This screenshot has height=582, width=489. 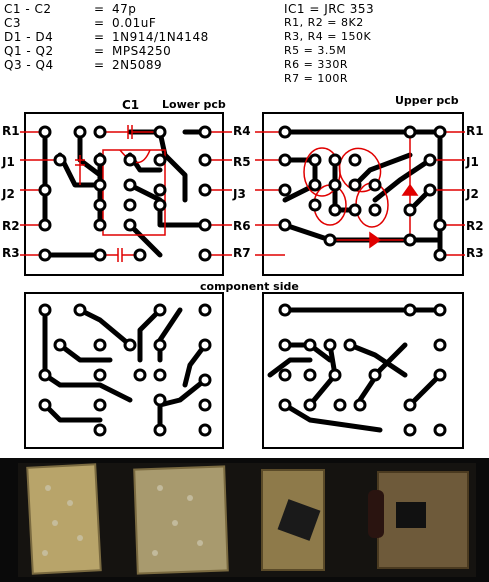 I want to click on upper-right-label: J1, so click(x=472, y=162).